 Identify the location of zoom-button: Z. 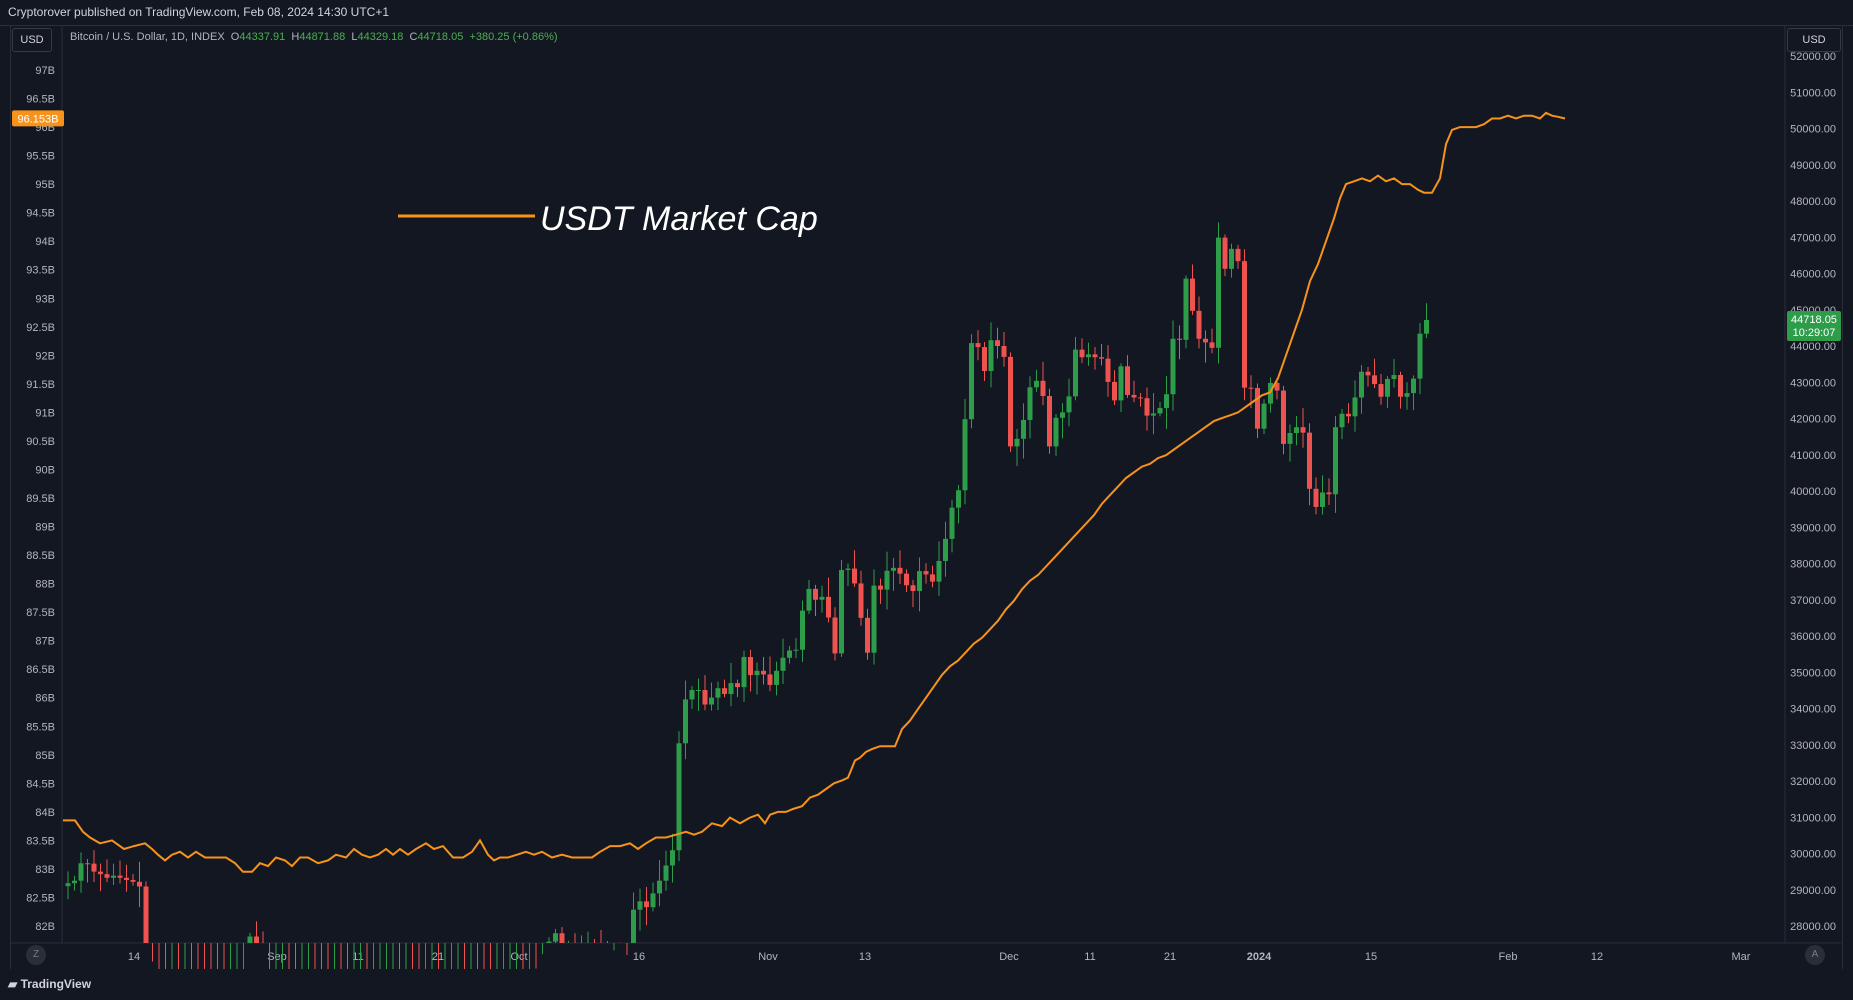
(36, 955).